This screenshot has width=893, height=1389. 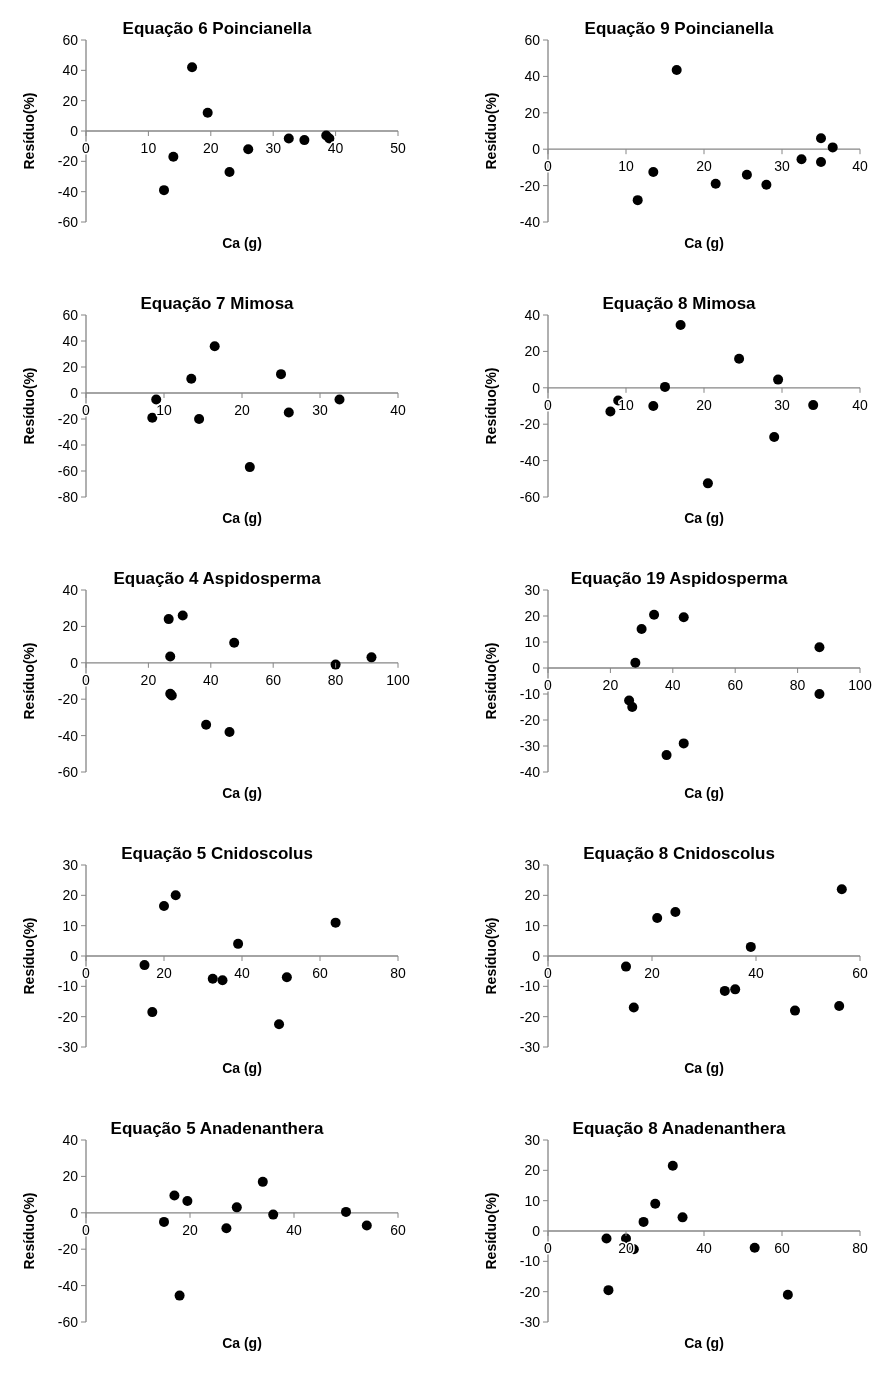 I want to click on y-tick-label: -30, so click(x=68, y=1046).